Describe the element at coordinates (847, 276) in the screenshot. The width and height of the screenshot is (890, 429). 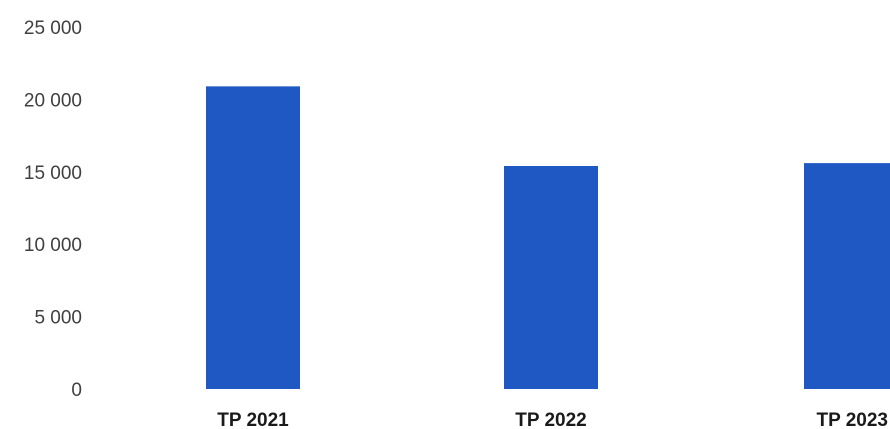
I see `bar-tp-2023` at that location.